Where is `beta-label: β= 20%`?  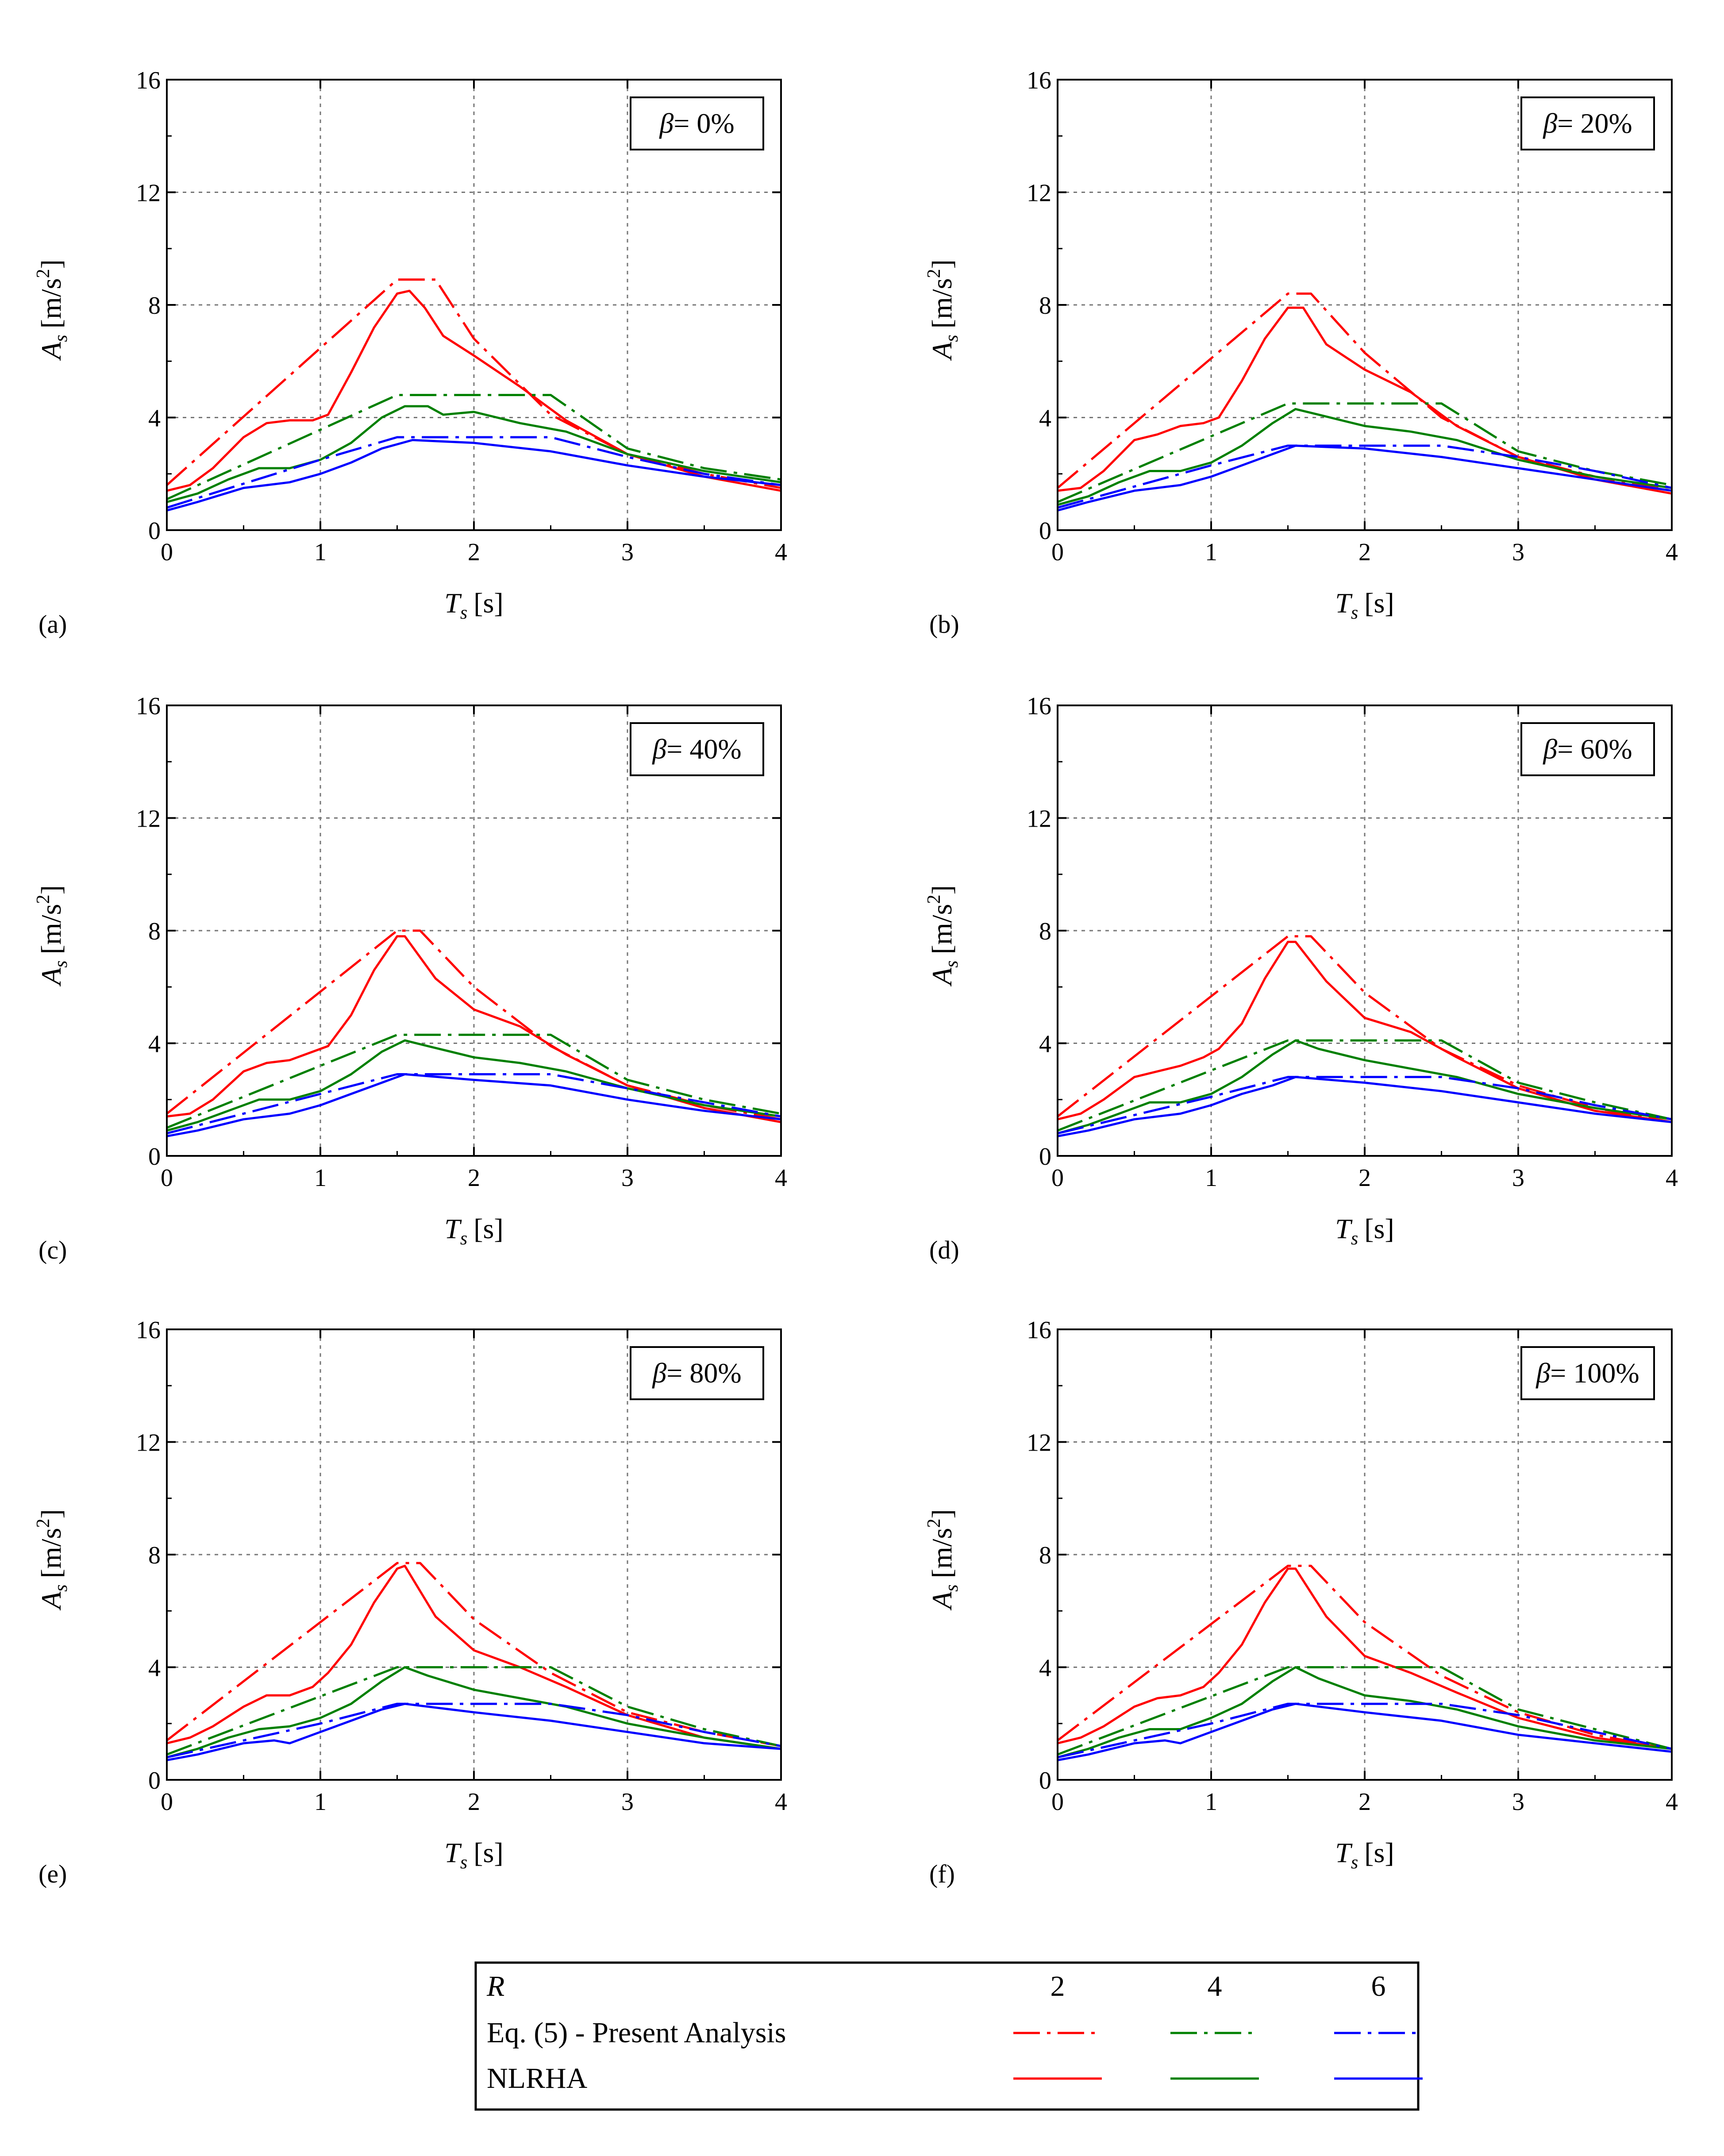
beta-label: β= 20% is located at coordinates (1587, 124).